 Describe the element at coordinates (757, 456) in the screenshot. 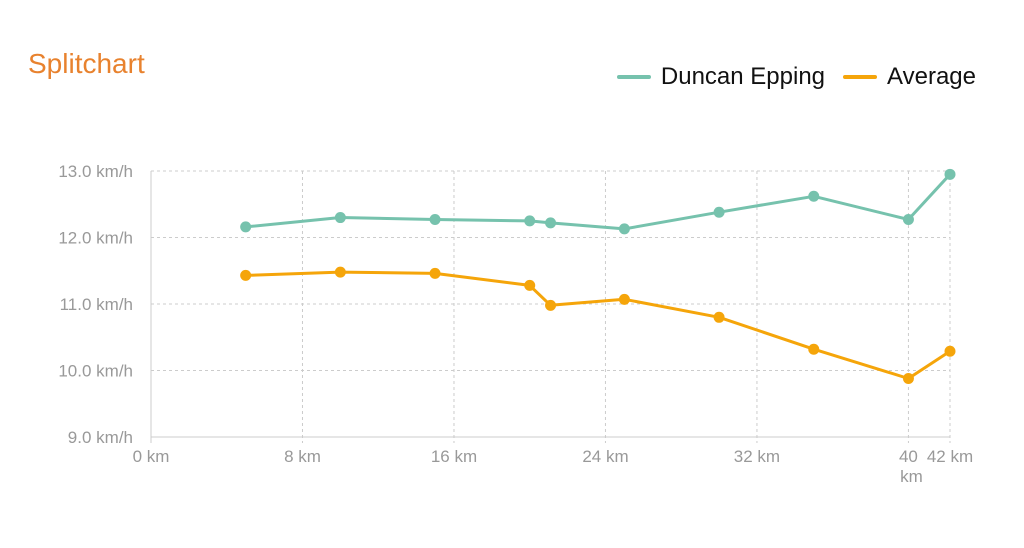

I see `x-tick-label: 32 km` at that location.